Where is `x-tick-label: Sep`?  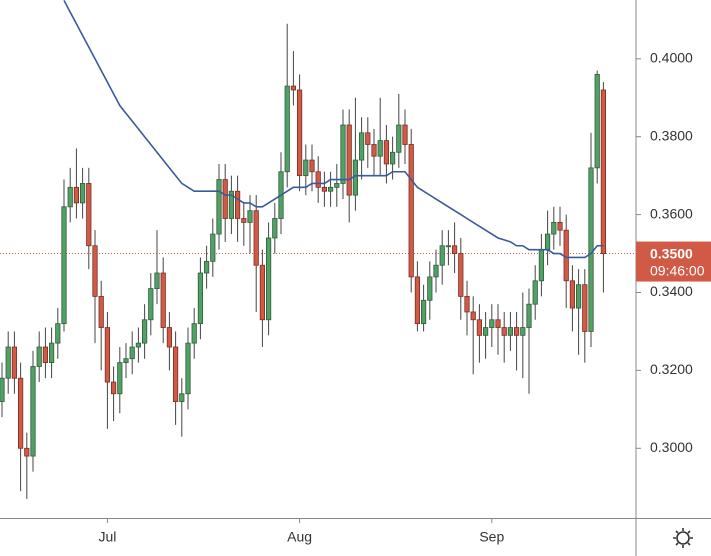 x-tick-label: Sep is located at coordinates (491, 537).